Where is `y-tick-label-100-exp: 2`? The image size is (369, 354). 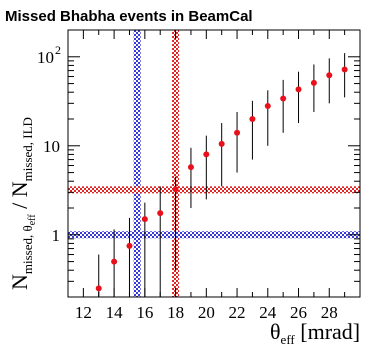
y-tick-label-100-exp: 2 is located at coordinates (58, 50).